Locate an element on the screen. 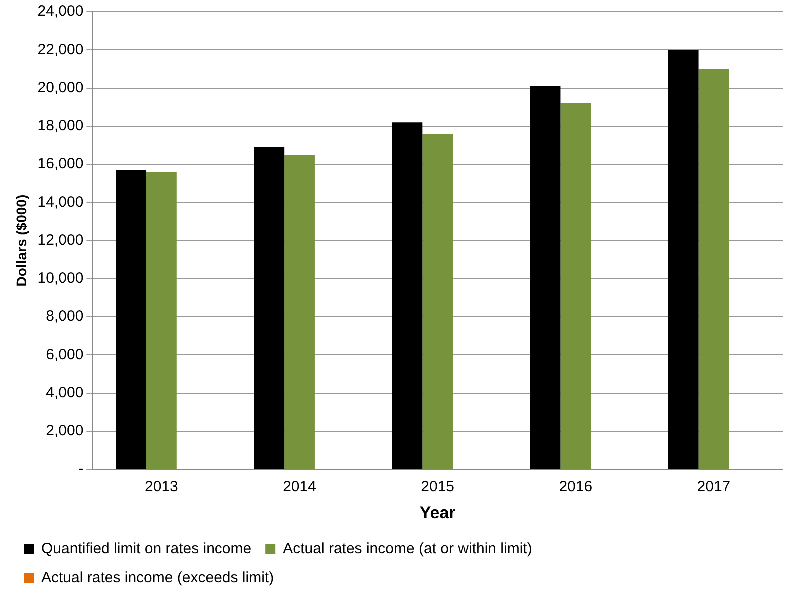 The image size is (803, 601). x-tick-label: 2013 is located at coordinates (161, 487).